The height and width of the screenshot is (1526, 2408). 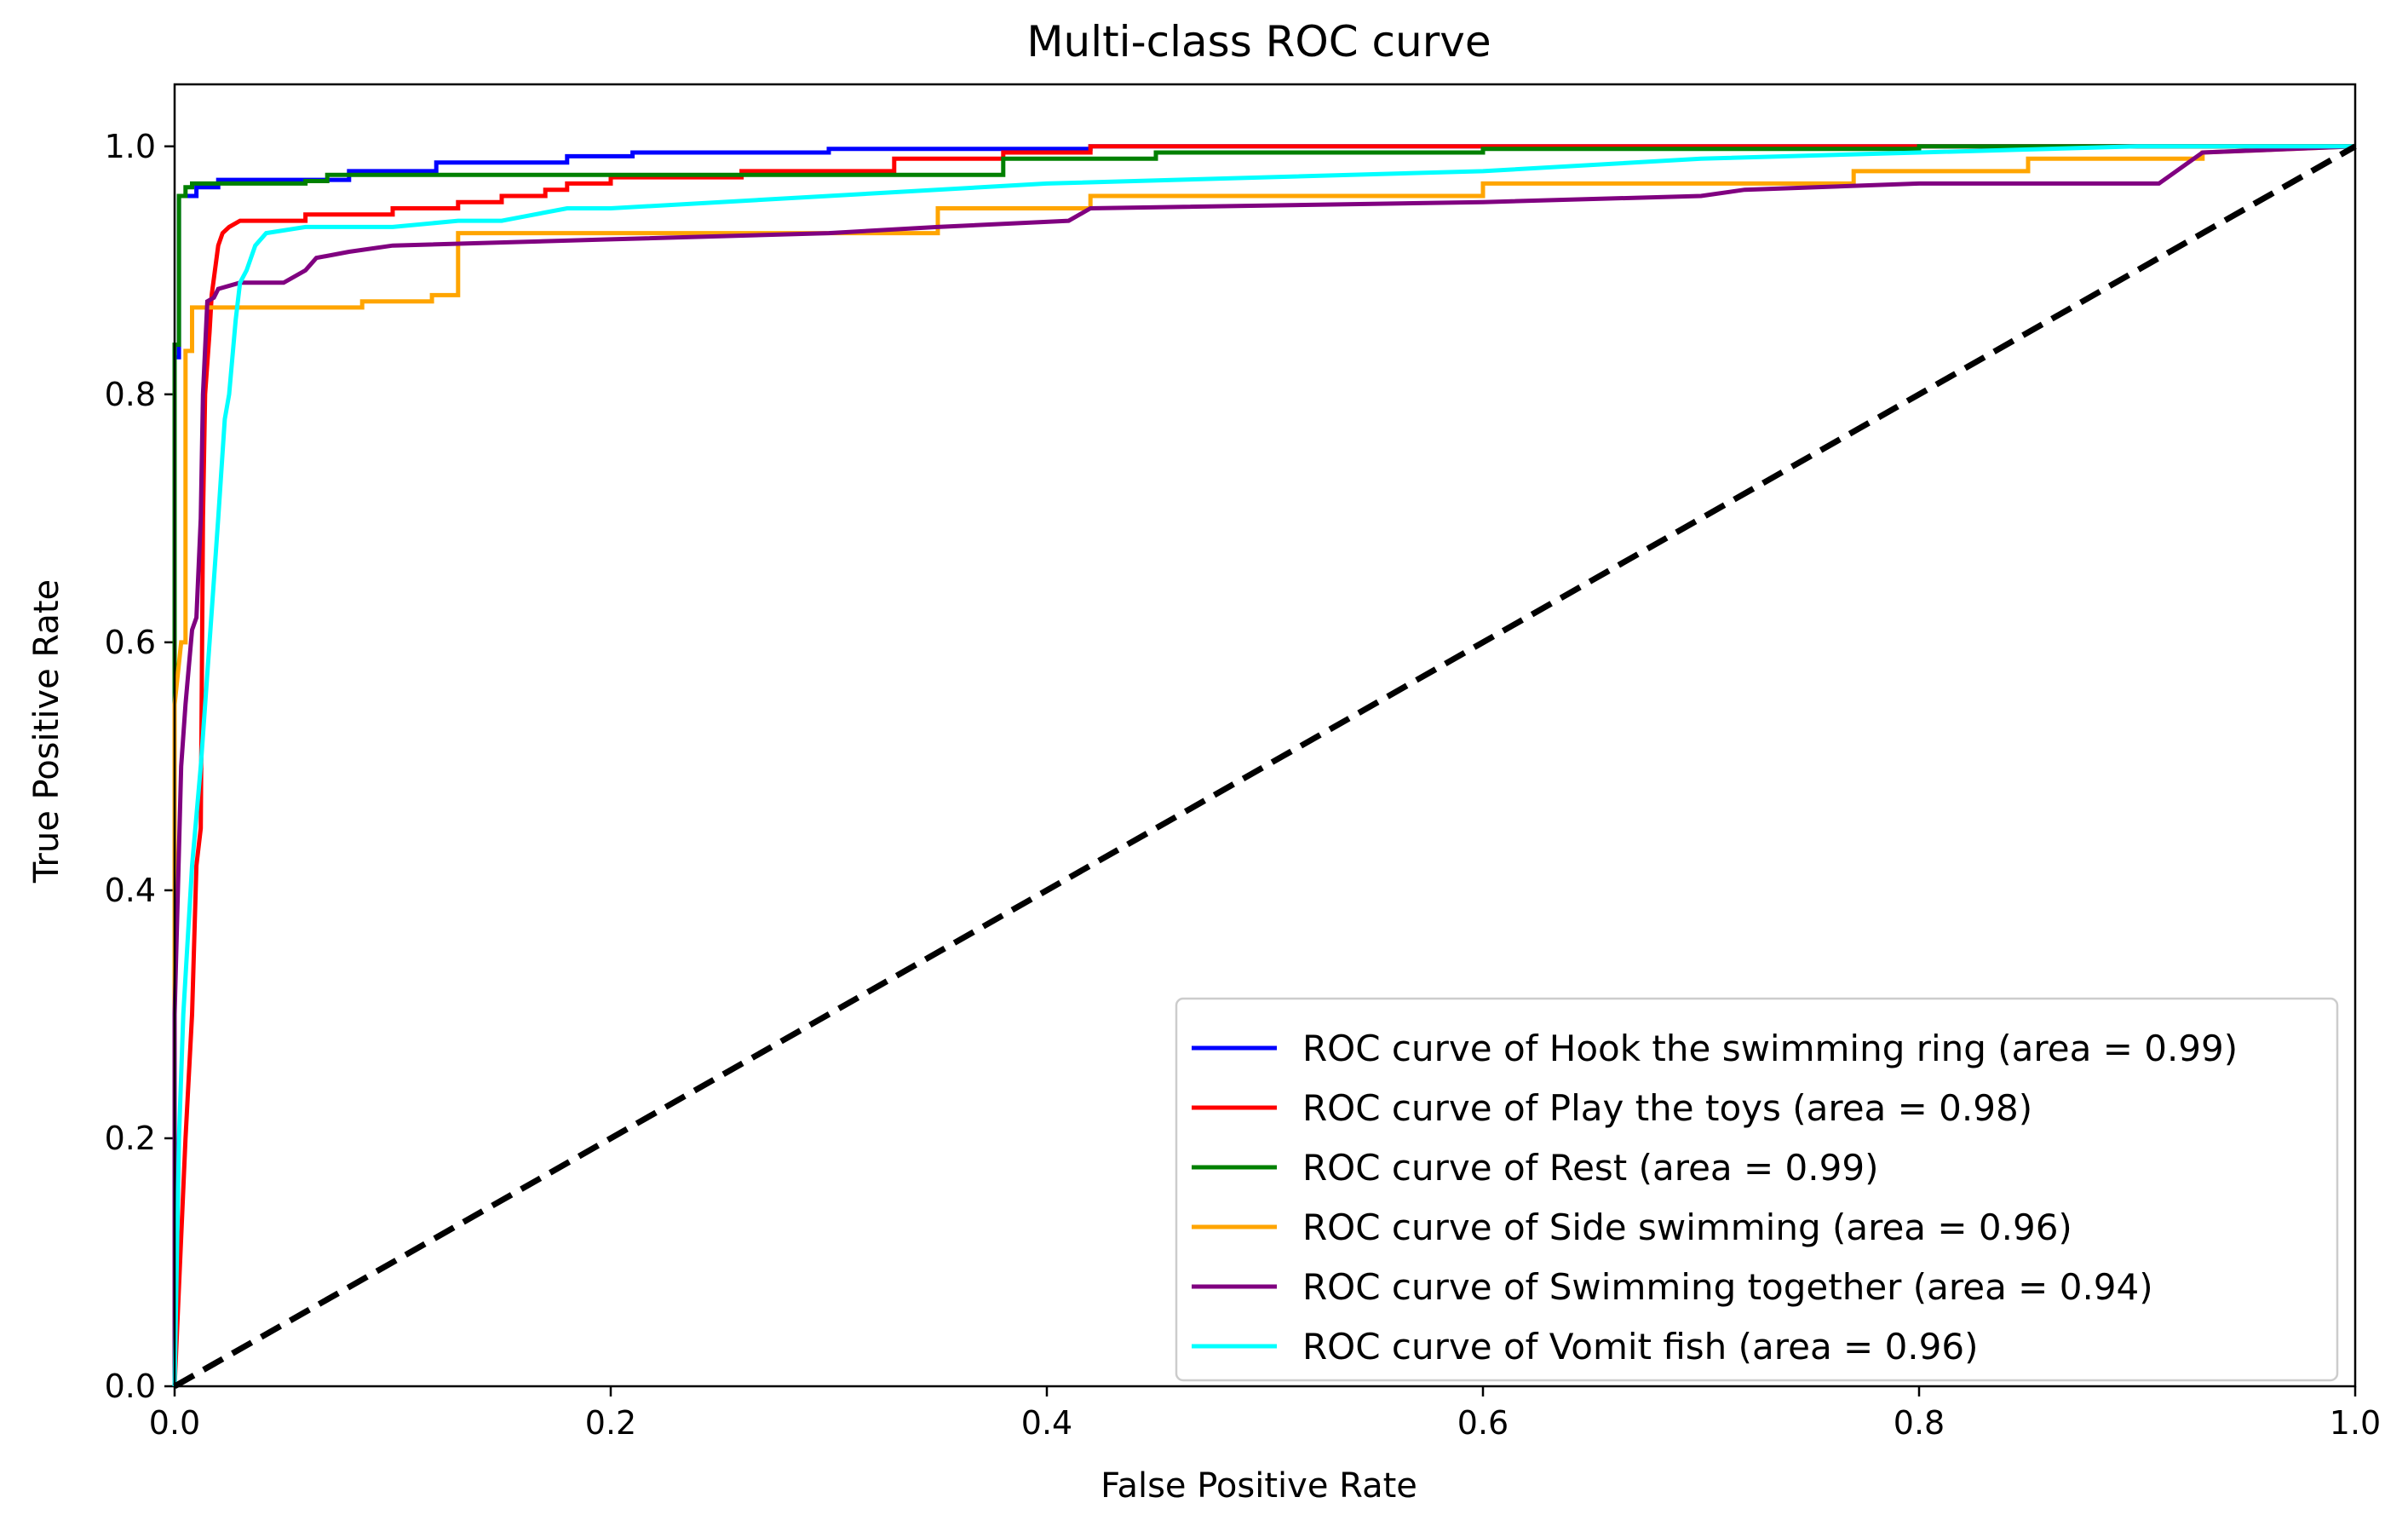 I want to click on x-tick-label: 0.8, so click(x=1919, y=1423).